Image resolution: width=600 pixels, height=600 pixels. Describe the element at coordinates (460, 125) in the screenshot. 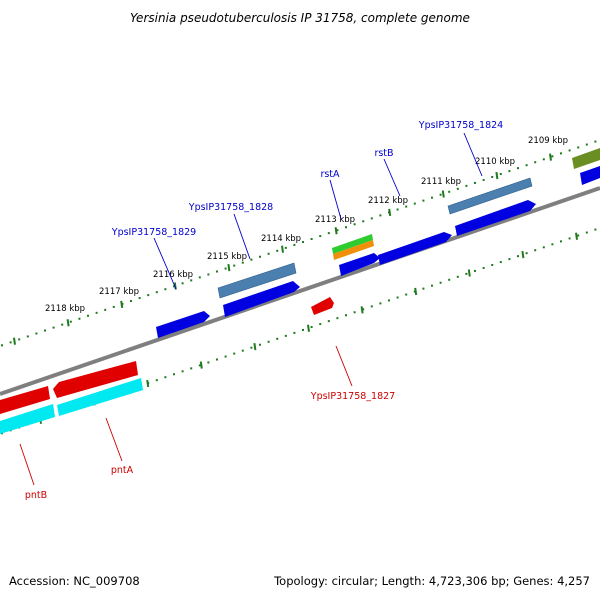

I see `gene-label-YpsIP31758_1824: YpsIP31758_1824` at that location.